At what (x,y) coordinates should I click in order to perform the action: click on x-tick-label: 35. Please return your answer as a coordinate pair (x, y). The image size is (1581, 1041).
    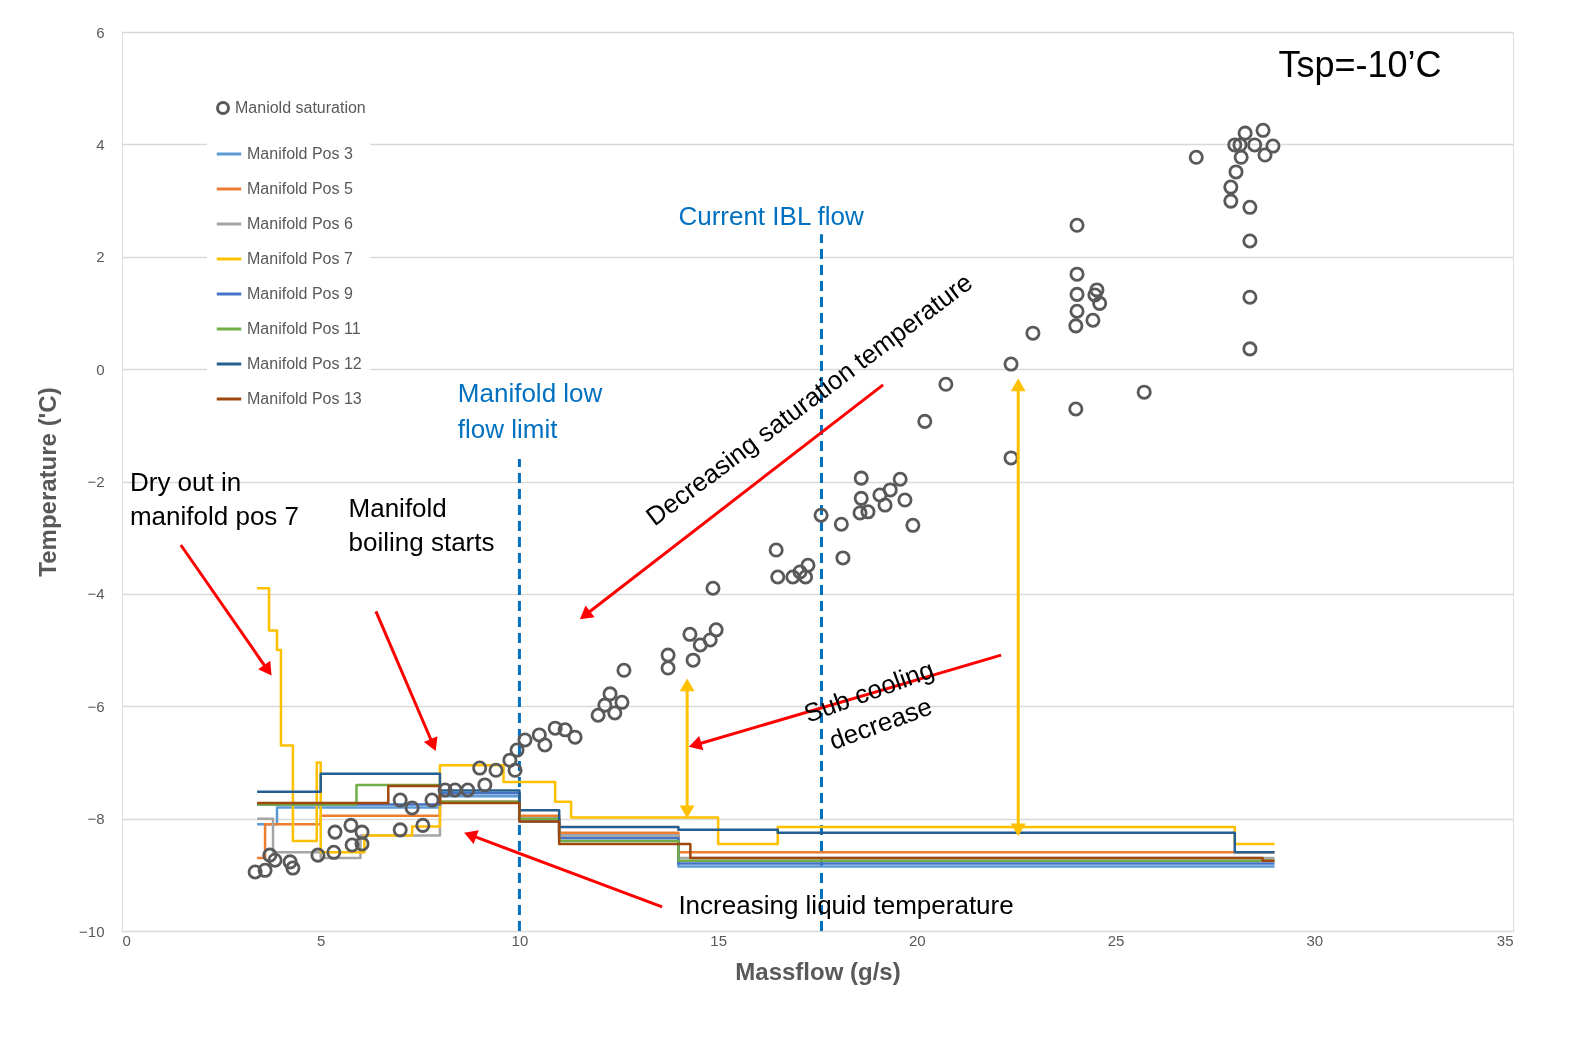
    Looking at the image, I should click on (1505, 940).